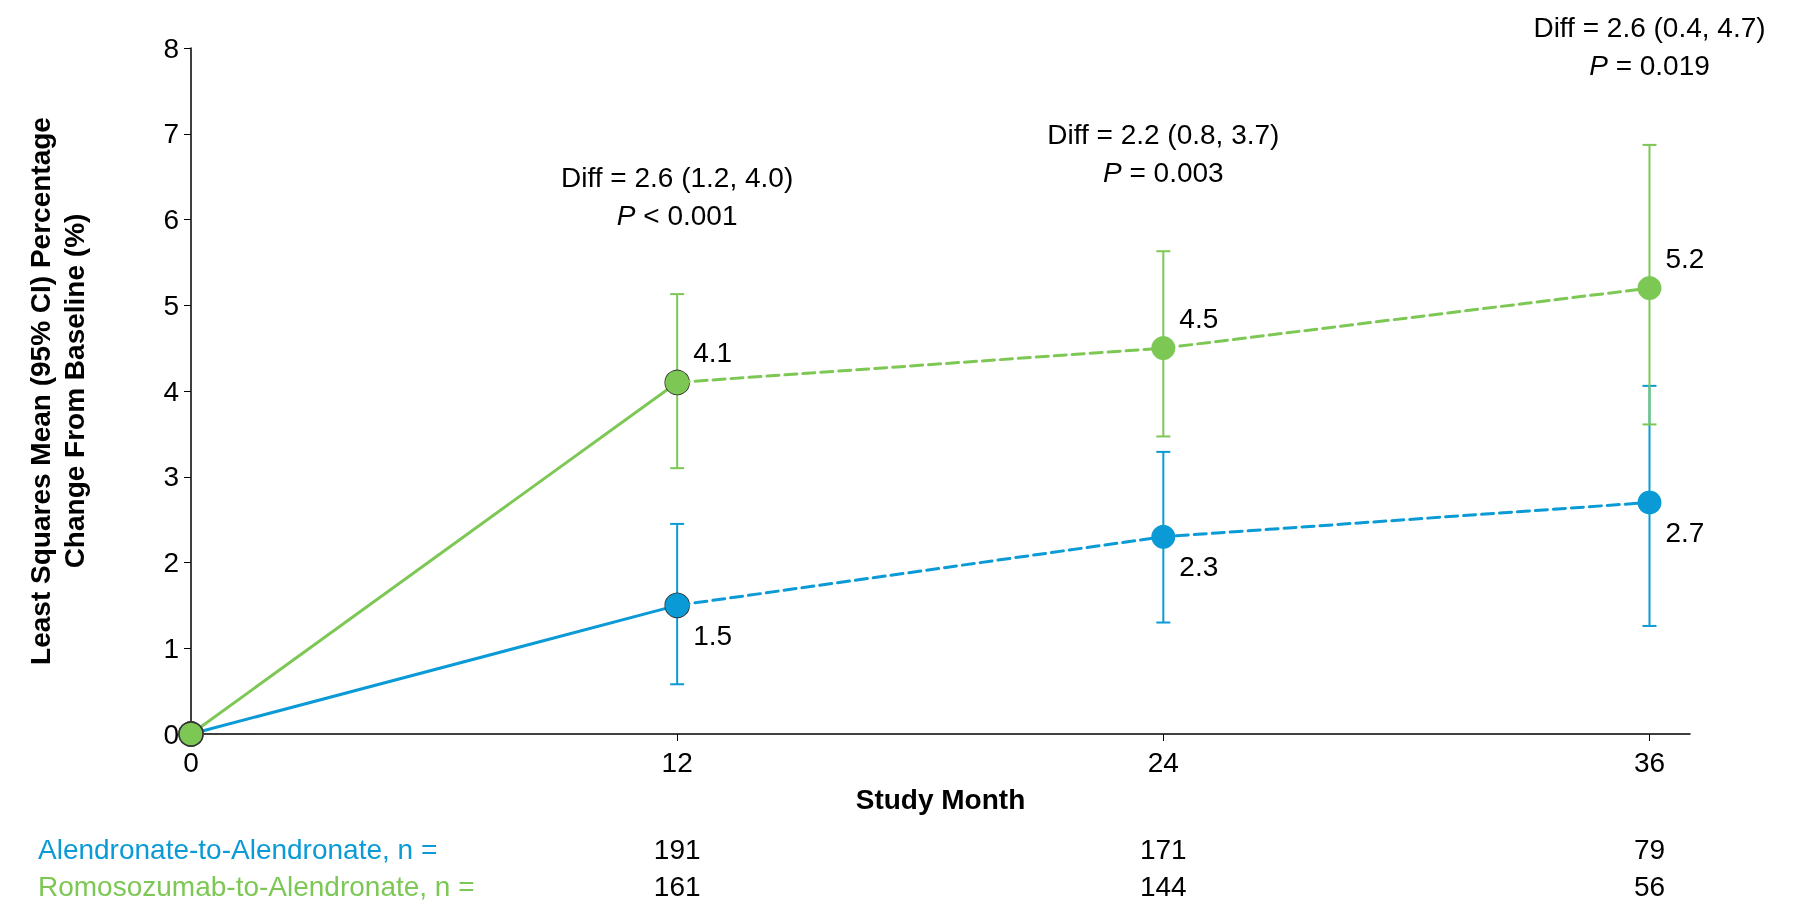 The image size is (1799, 912). What do you see at coordinates (1163, 886) in the screenshot?
I see `text: 144` at bounding box center [1163, 886].